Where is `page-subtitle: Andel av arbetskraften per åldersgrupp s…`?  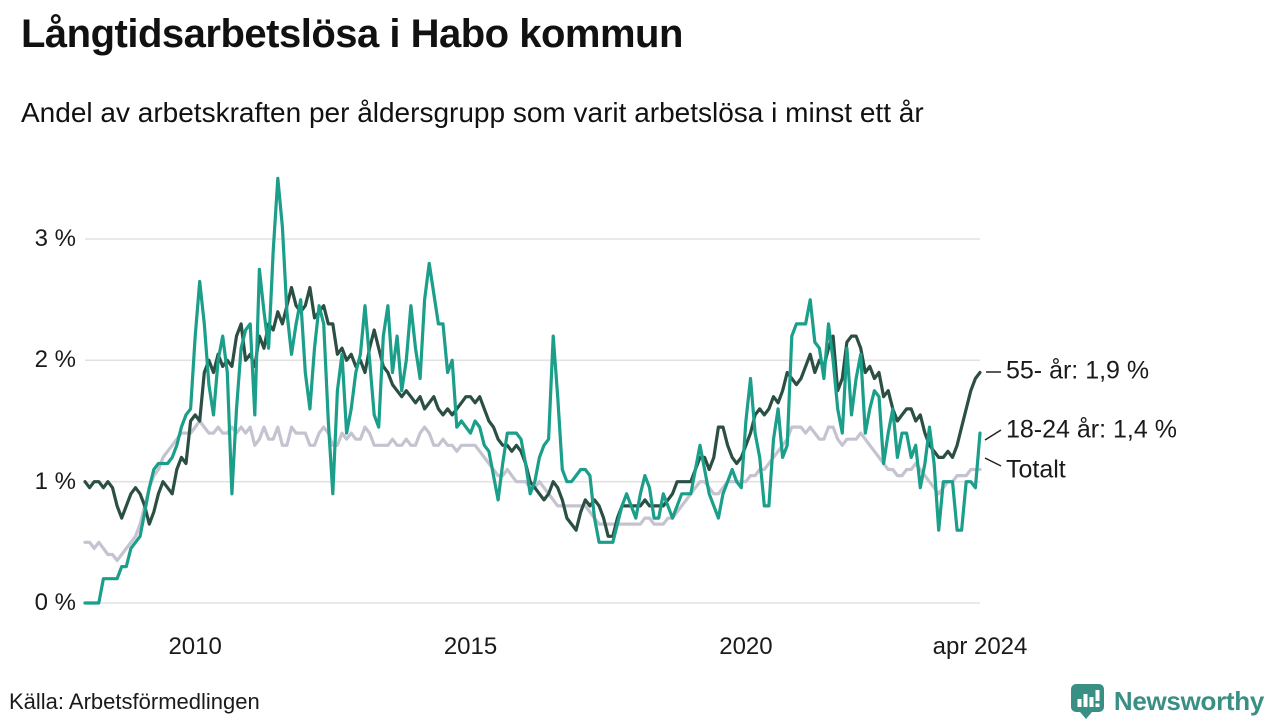 page-subtitle: Andel av arbetskraften per åldersgrupp s… is located at coordinates (472, 112).